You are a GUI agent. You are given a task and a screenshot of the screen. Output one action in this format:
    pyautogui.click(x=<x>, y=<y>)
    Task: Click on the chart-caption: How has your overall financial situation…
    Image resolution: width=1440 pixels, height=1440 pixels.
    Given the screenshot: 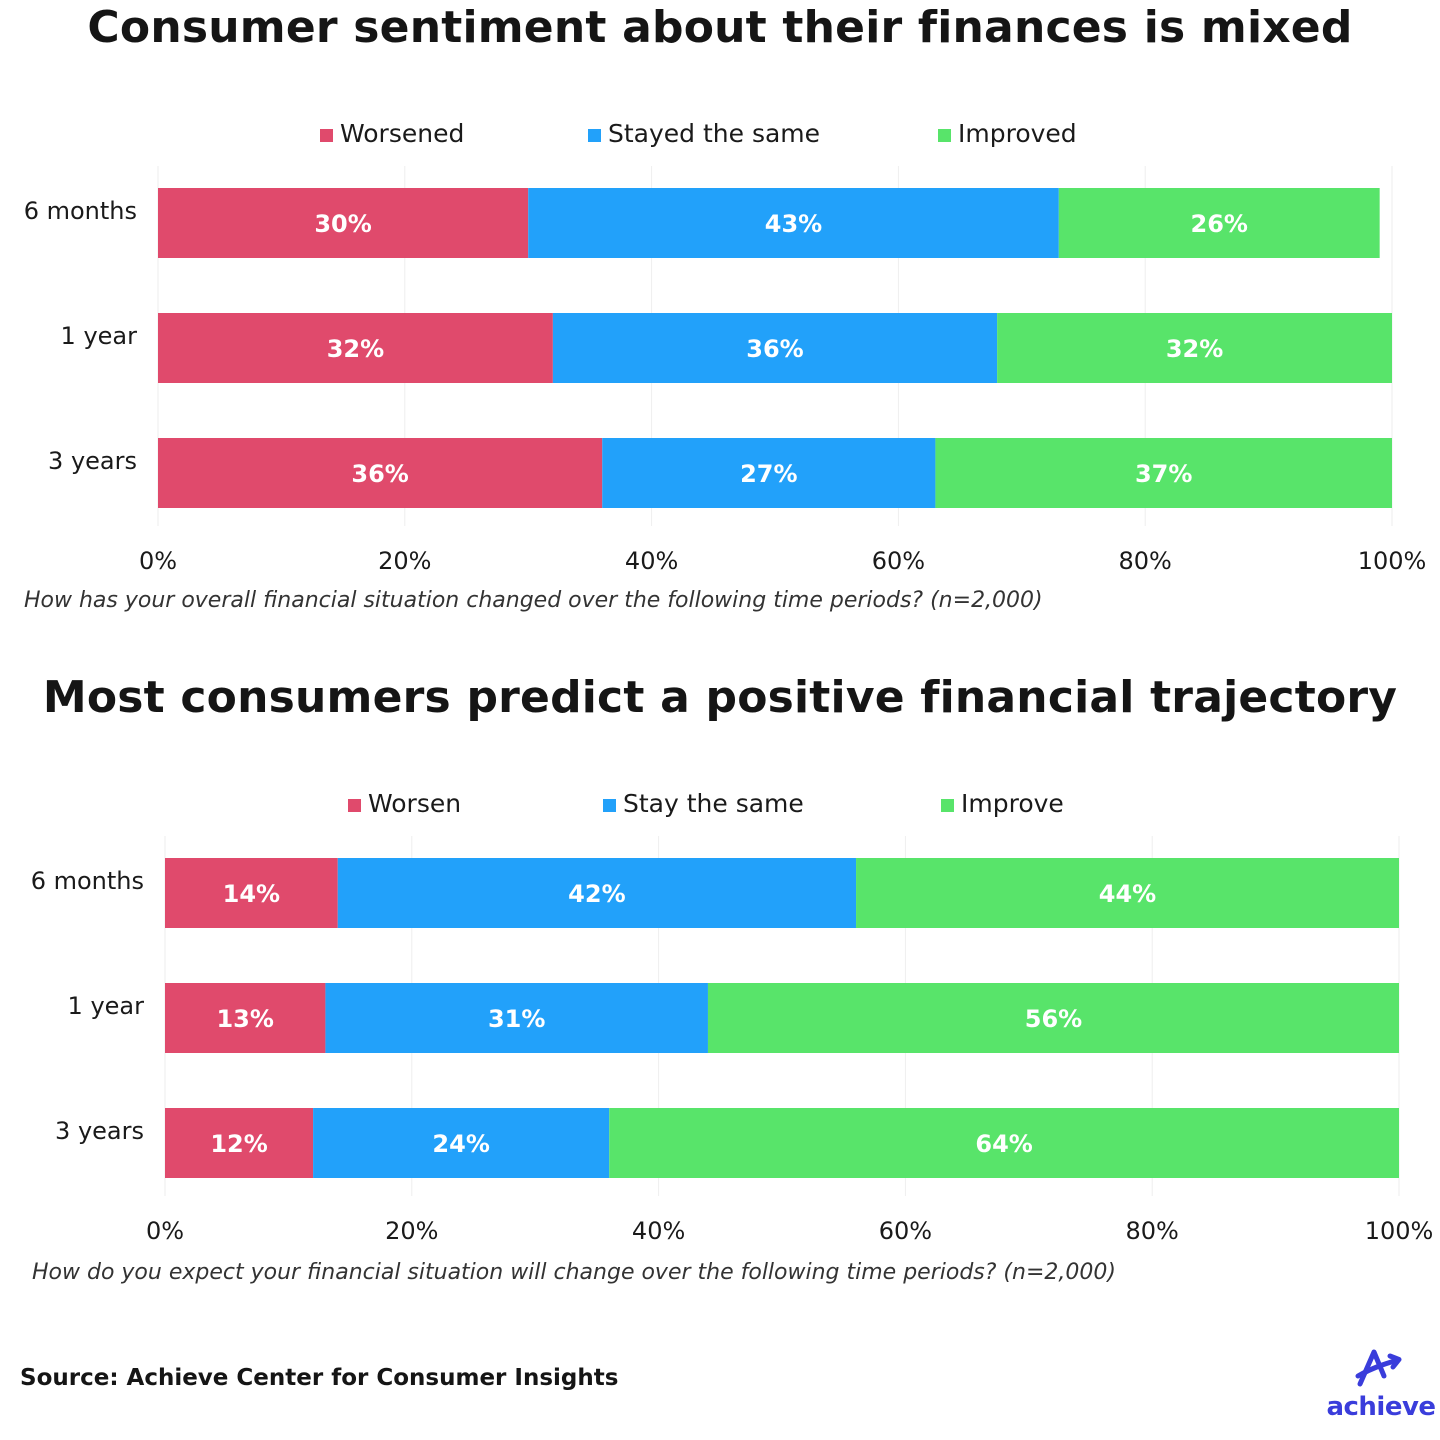 What is the action you would take?
    pyautogui.click(x=533, y=600)
    